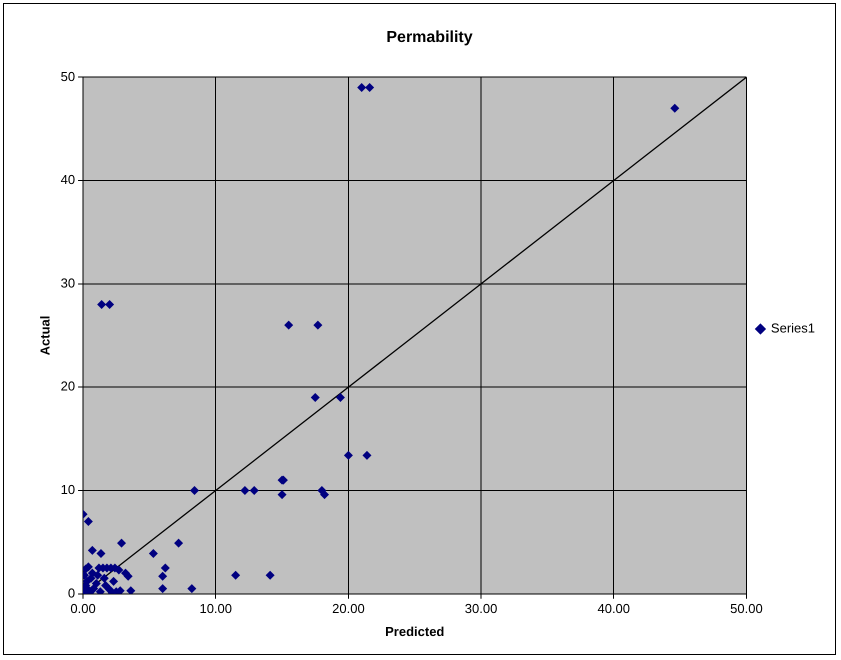  I want to click on x-tick-label: 20.00, so click(348, 608).